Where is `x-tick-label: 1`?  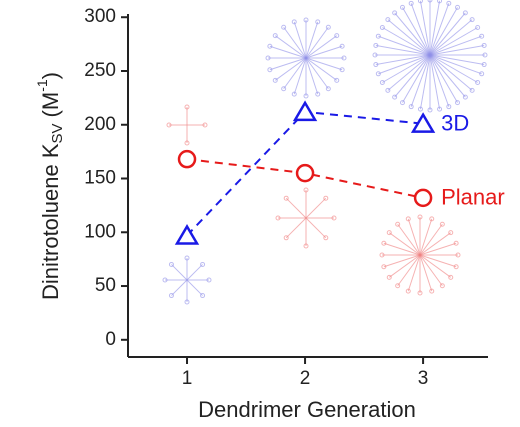 x-tick-label: 1 is located at coordinates (187, 378).